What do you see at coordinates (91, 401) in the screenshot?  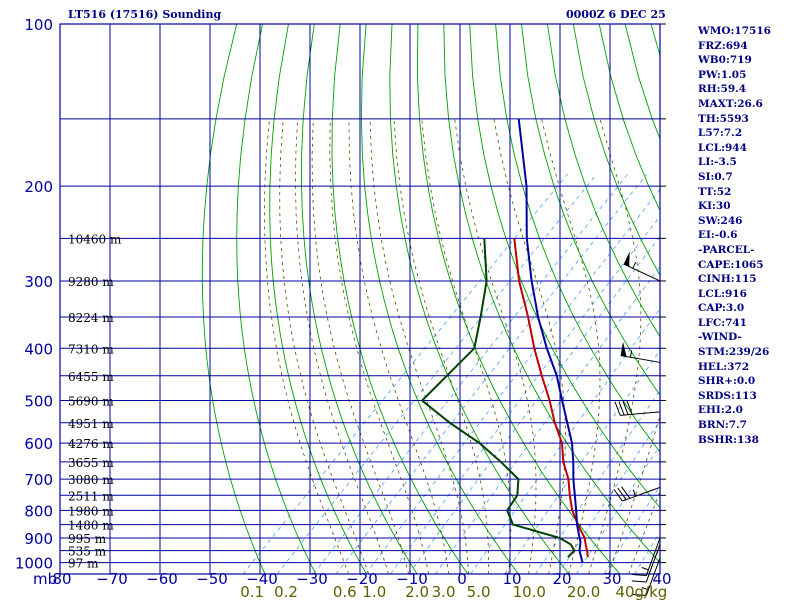 I see `height-label: 5690 m` at bounding box center [91, 401].